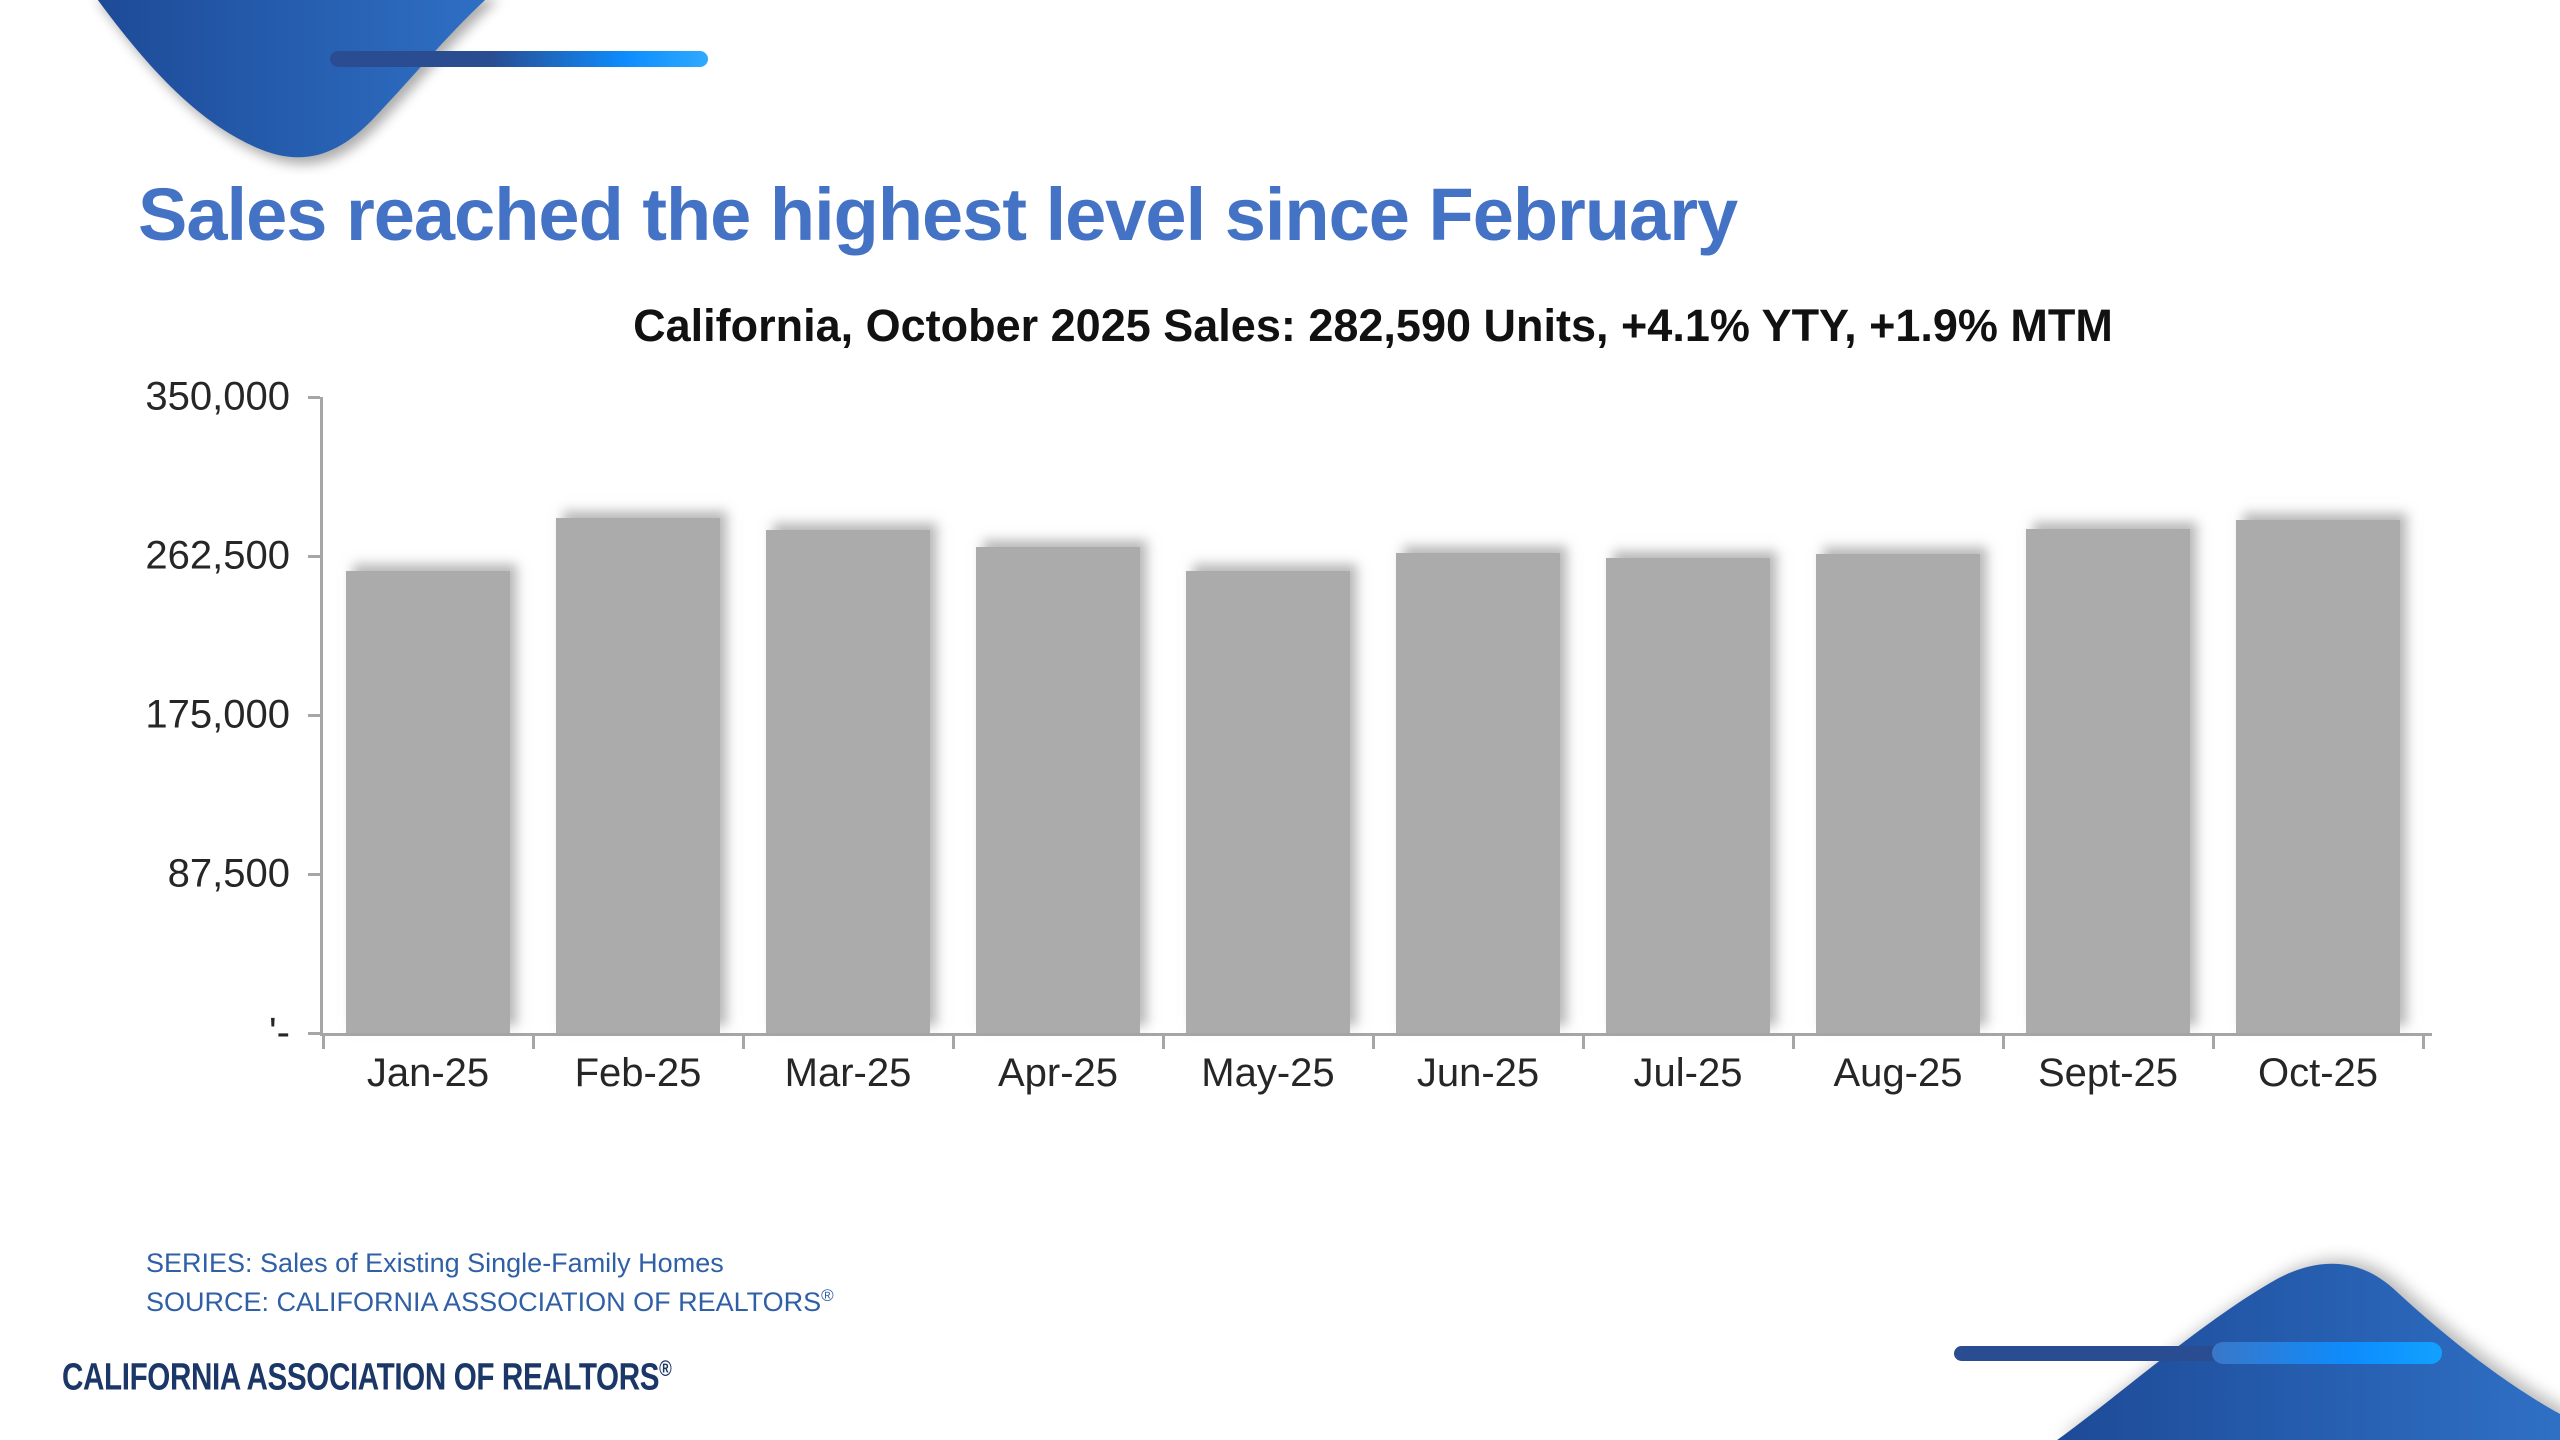  I want to click on y-axis-label: '-, so click(279, 1032).